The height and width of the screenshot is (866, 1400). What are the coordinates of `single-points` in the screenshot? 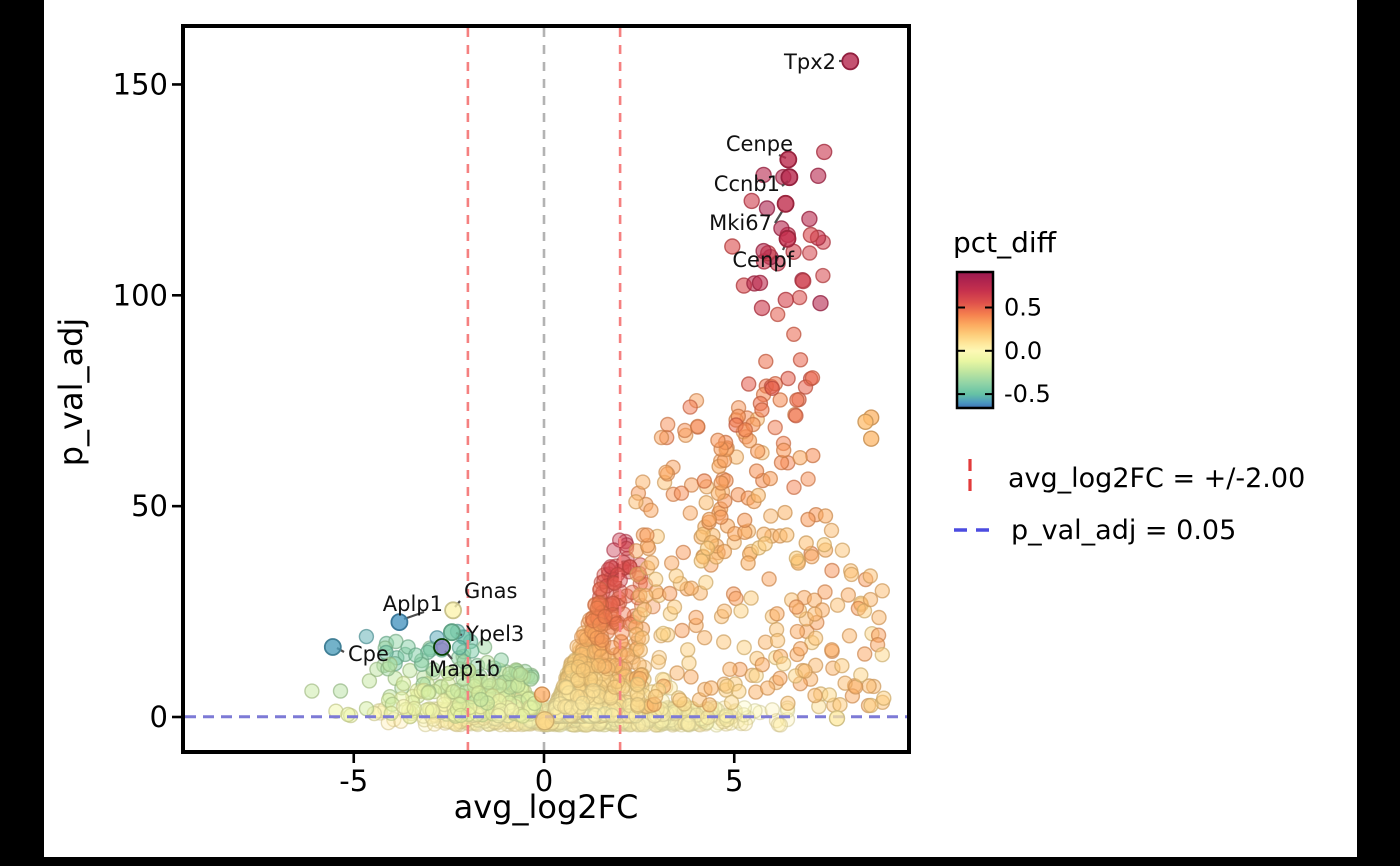 It's located at (706, 570).